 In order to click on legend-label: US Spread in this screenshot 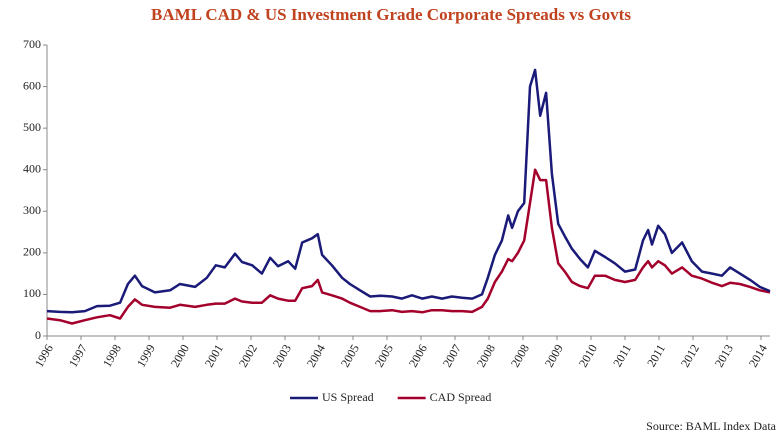, I will do `click(348, 397)`.